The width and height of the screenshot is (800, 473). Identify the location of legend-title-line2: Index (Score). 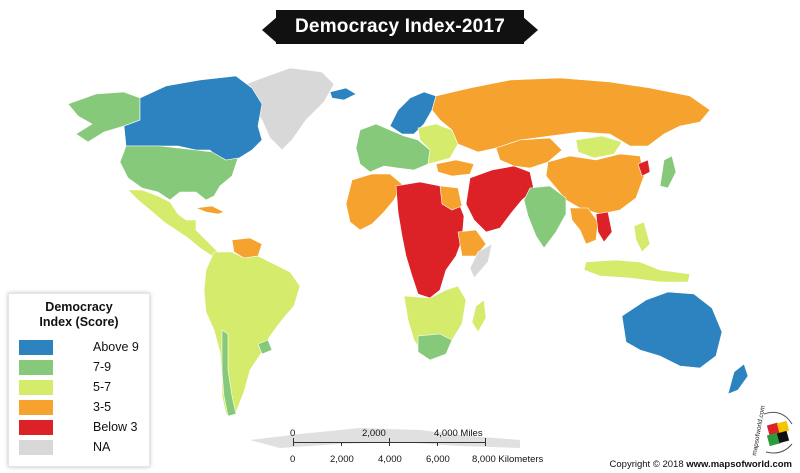
(79, 322).